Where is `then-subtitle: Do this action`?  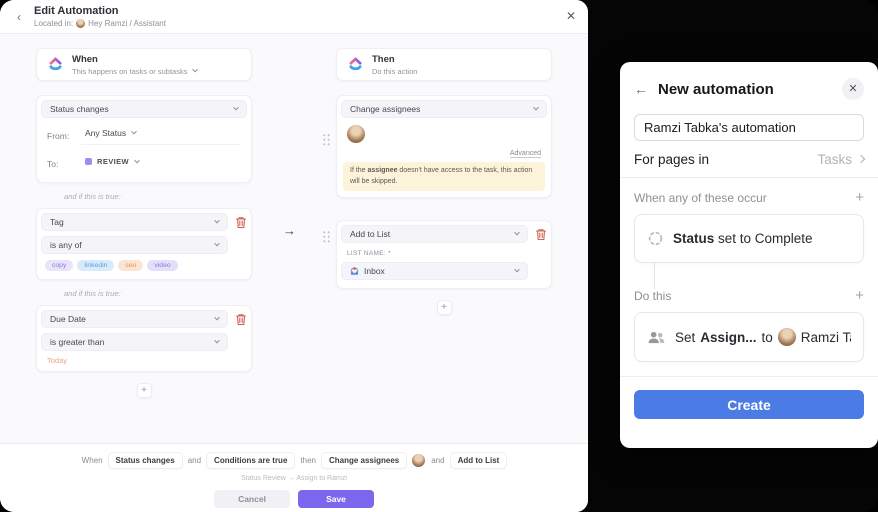 then-subtitle: Do this action is located at coordinates (395, 71).